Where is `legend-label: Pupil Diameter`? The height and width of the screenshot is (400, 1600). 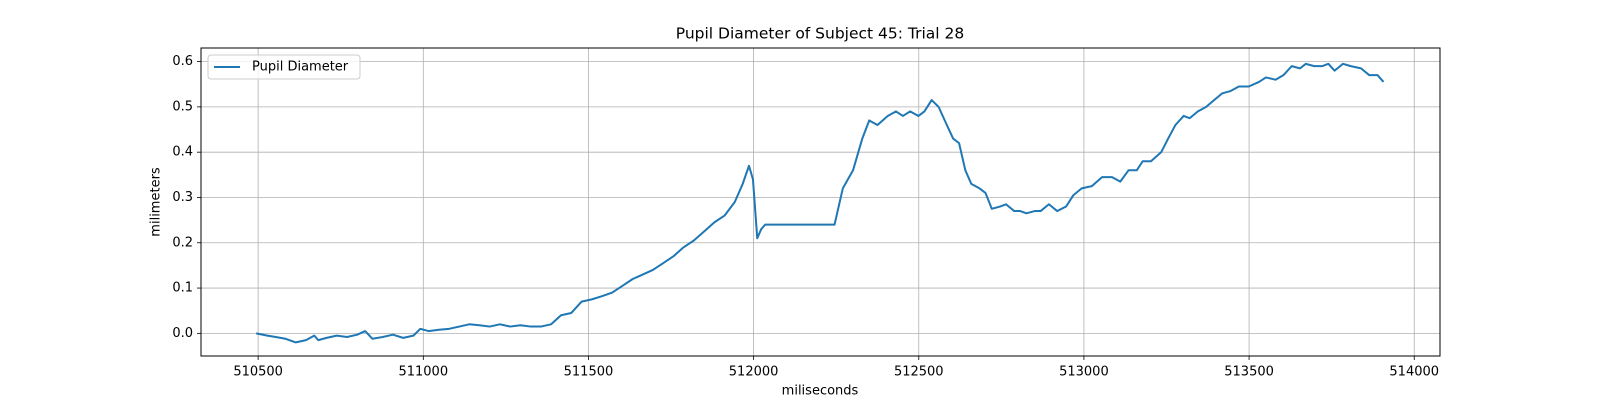 legend-label: Pupil Diameter is located at coordinates (300, 67).